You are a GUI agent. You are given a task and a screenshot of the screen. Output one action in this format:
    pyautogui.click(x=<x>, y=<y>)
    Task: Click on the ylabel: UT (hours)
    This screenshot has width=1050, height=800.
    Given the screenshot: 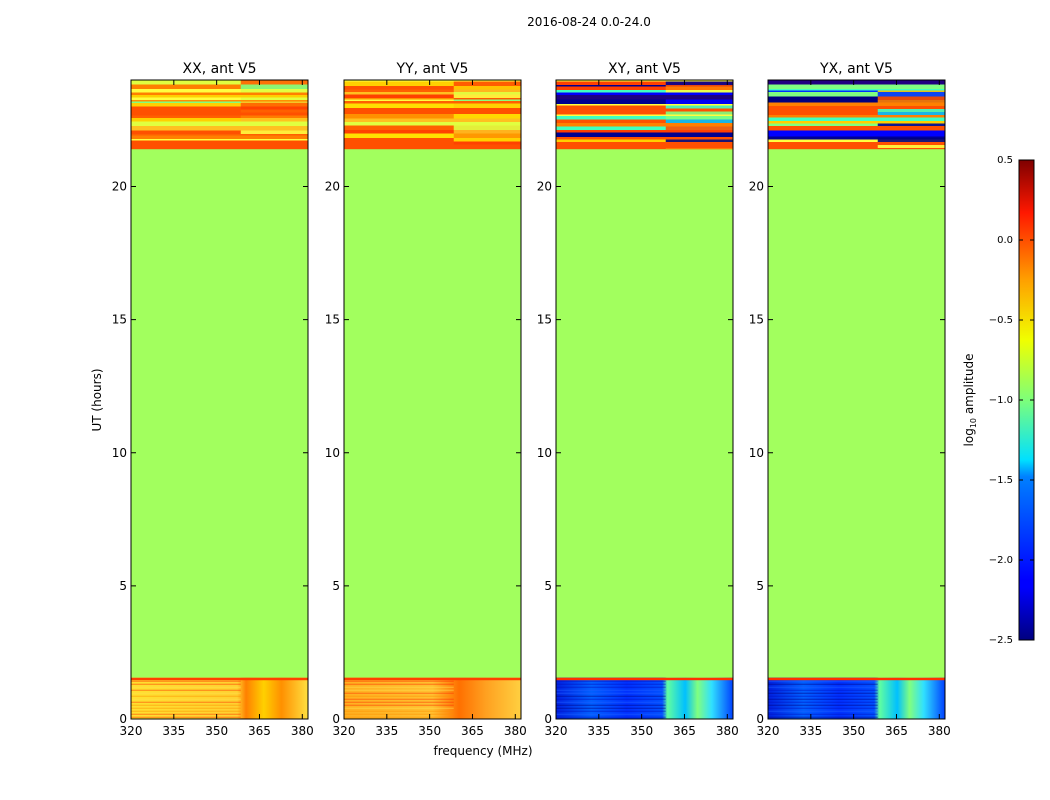 What is the action you would take?
    pyautogui.click(x=97, y=399)
    